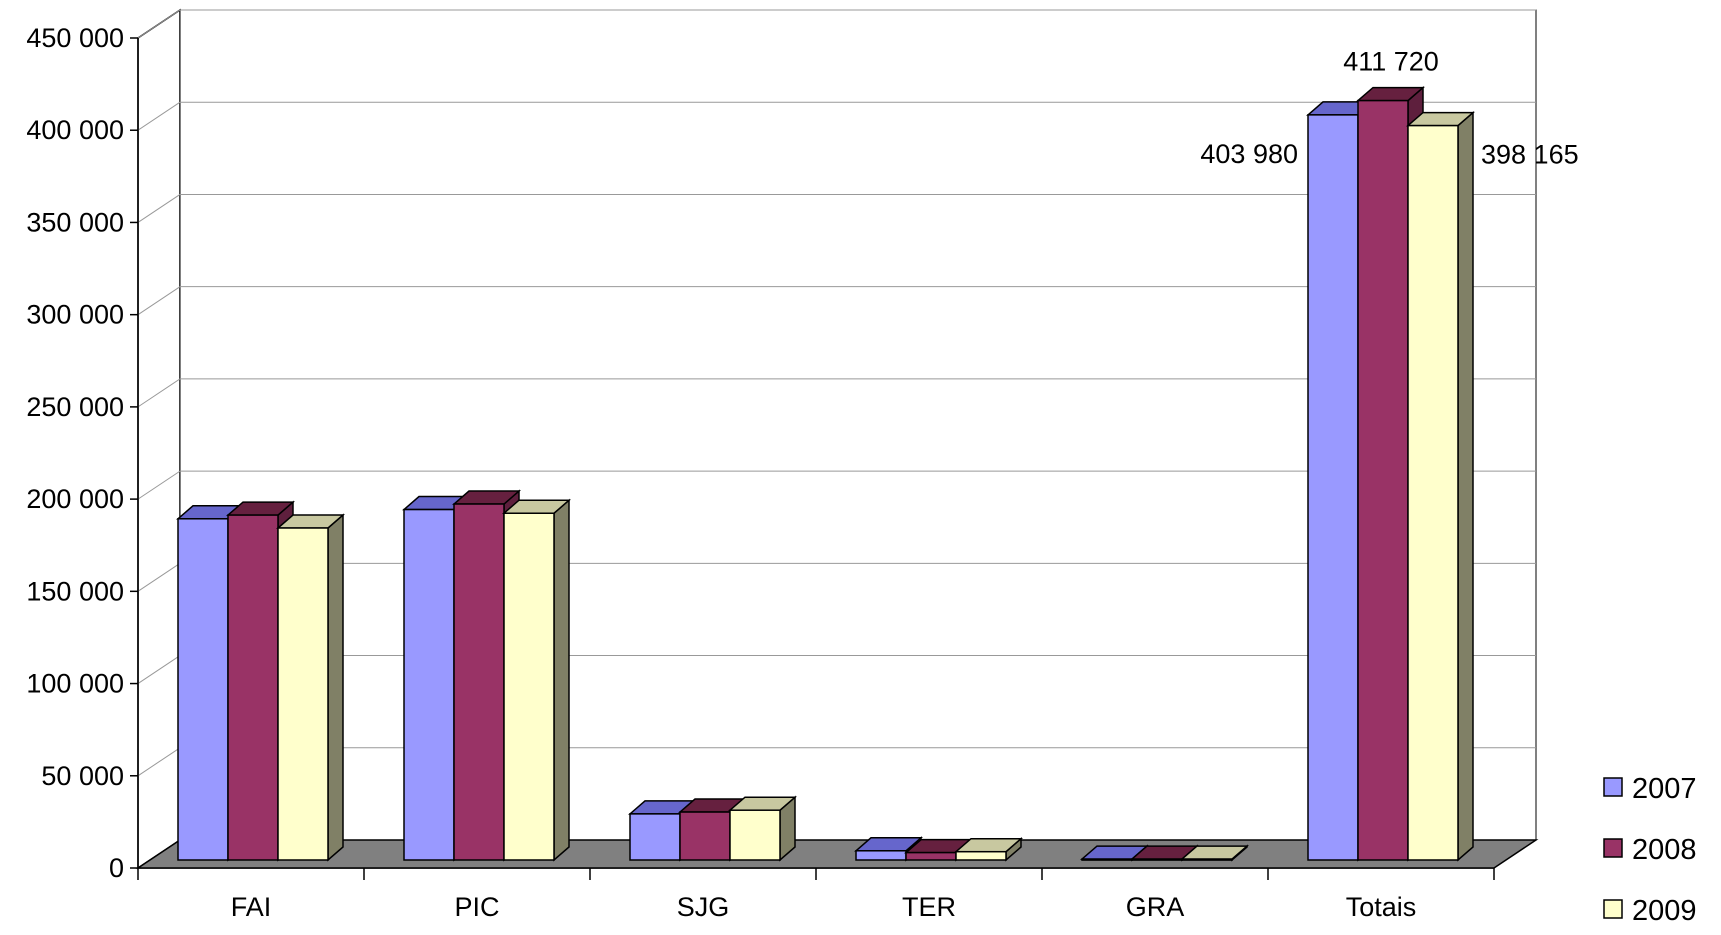 The width and height of the screenshot is (1721, 935). Describe the element at coordinates (75, 499) in the screenshot. I see `y-tick-label: 200 000` at that location.